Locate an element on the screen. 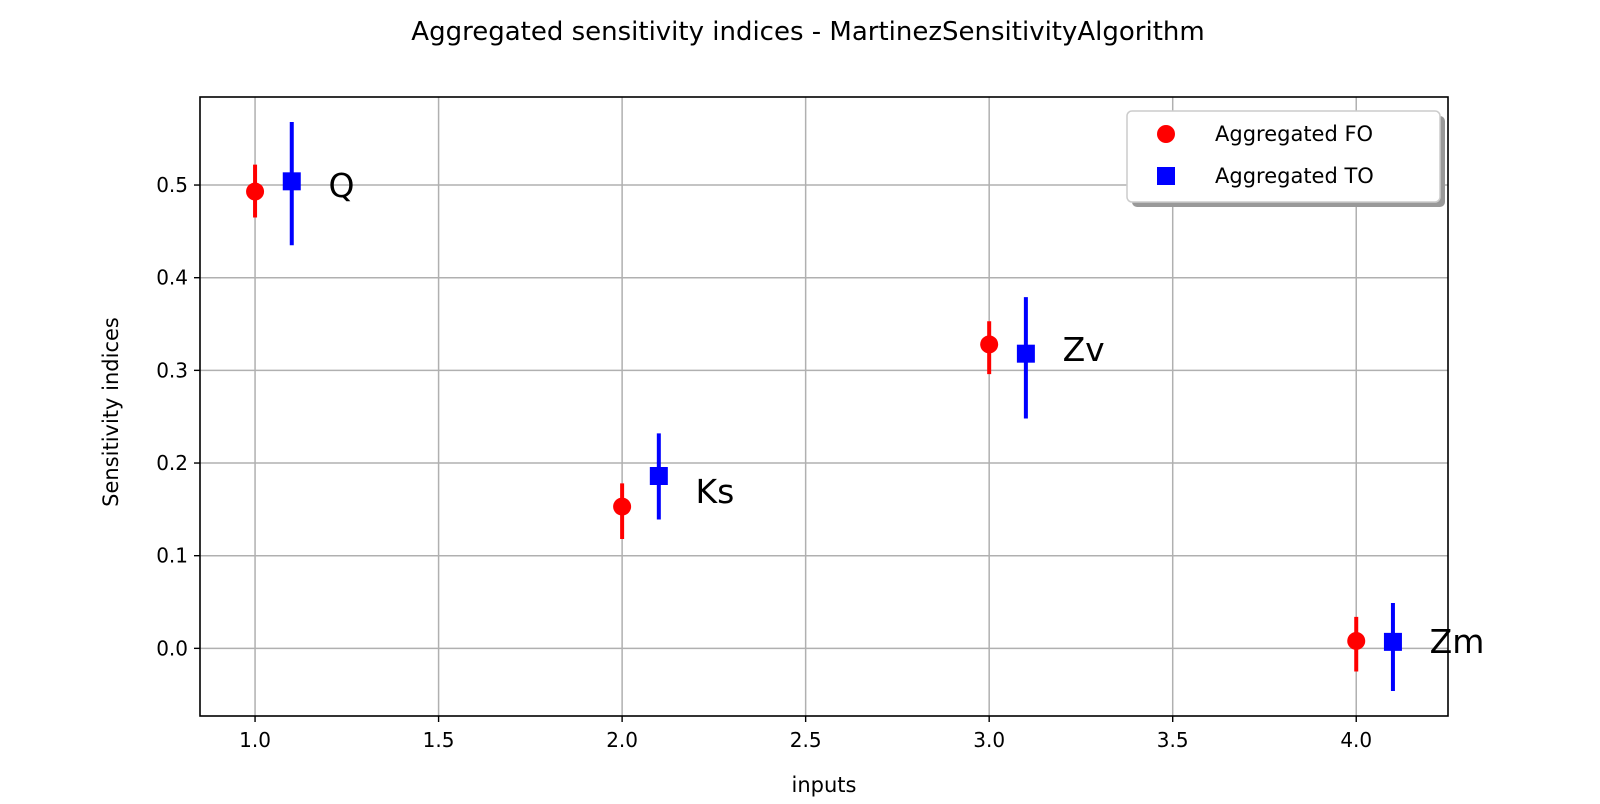 The width and height of the screenshot is (1600, 804). x-tick-label: 2.0 is located at coordinates (622, 740).